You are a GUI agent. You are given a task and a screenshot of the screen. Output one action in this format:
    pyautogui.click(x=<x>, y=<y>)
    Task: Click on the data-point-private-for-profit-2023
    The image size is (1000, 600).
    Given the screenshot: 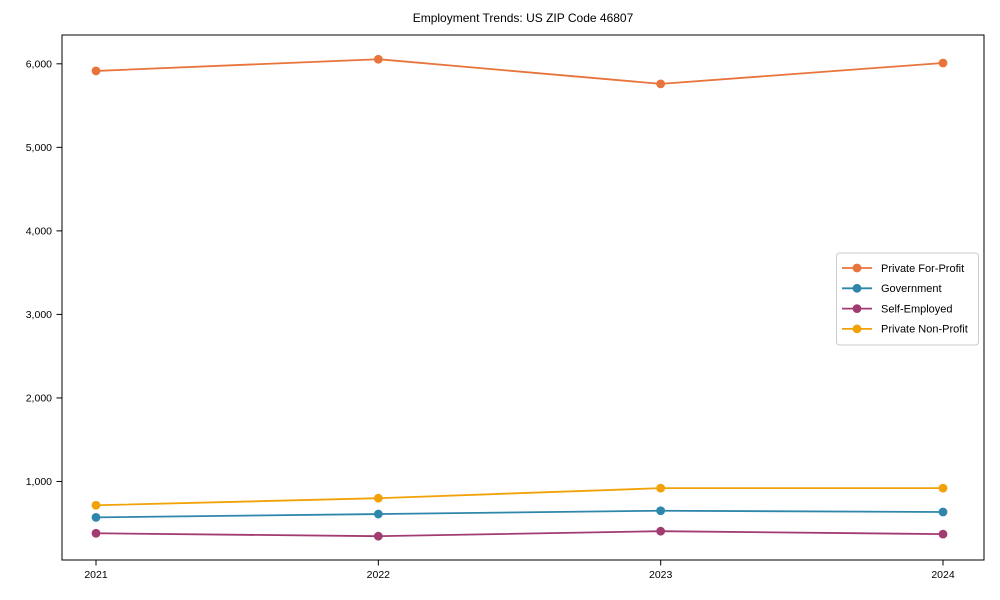 What is the action you would take?
    pyautogui.click(x=661, y=84)
    